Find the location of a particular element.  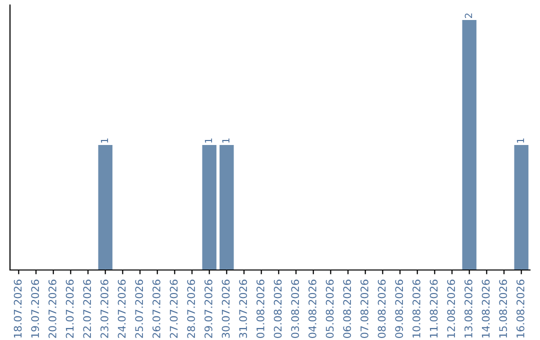

x-tick-label: 02.08.2026 is located at coordinates (278, 309).